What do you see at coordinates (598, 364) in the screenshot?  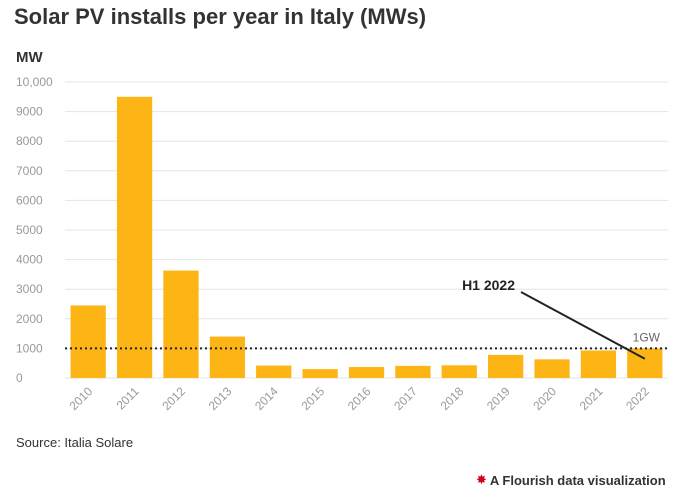 I see `bar-2021` at bounding box center [598, 364].